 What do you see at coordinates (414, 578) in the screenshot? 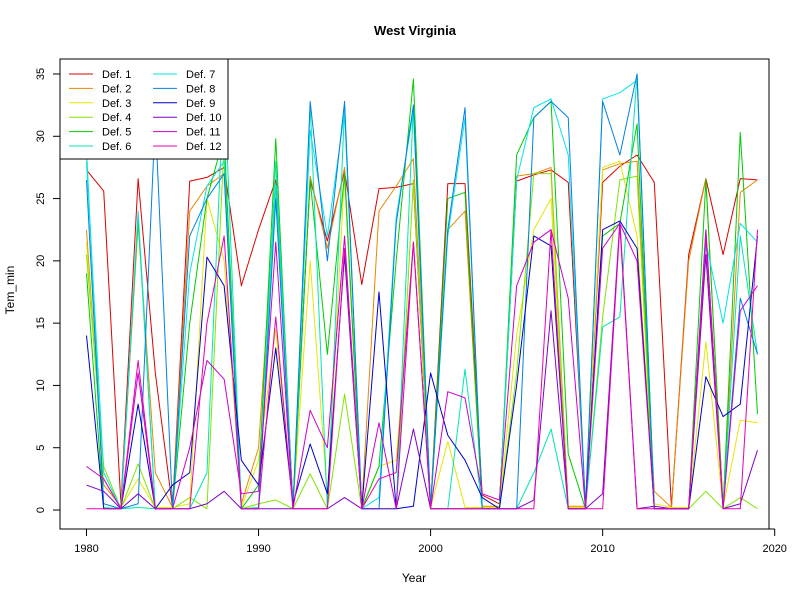
I see `x-axis-label: Year` at bounding box center [414, 578].